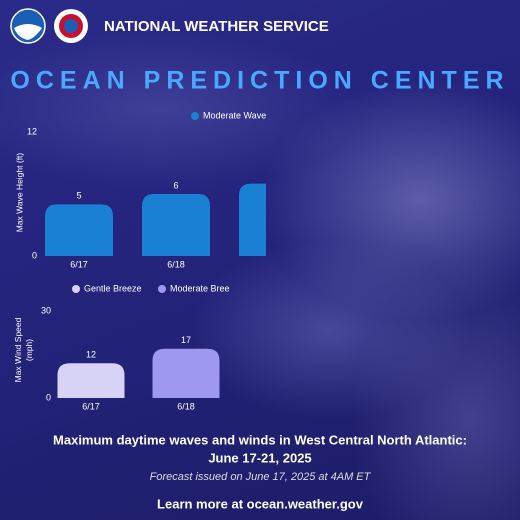  Describe the element at coordinates (113, 288) in the screenshot. I see `legend-label: Gentle Breeze` at that location.